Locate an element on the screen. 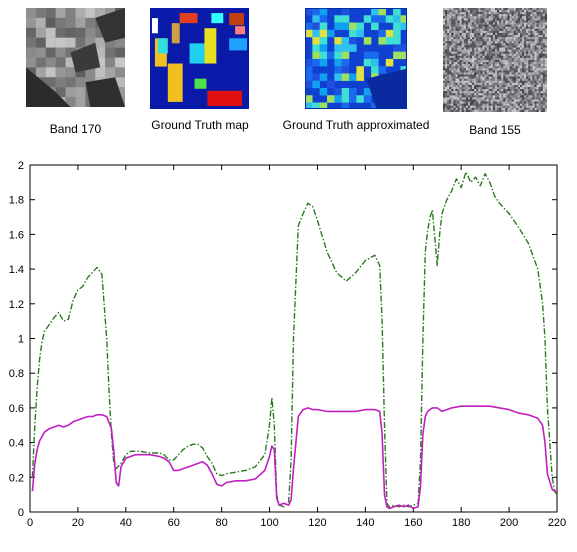 This screenshot has height=552, width=577. band-170-image is located at coordinates (75, 57).